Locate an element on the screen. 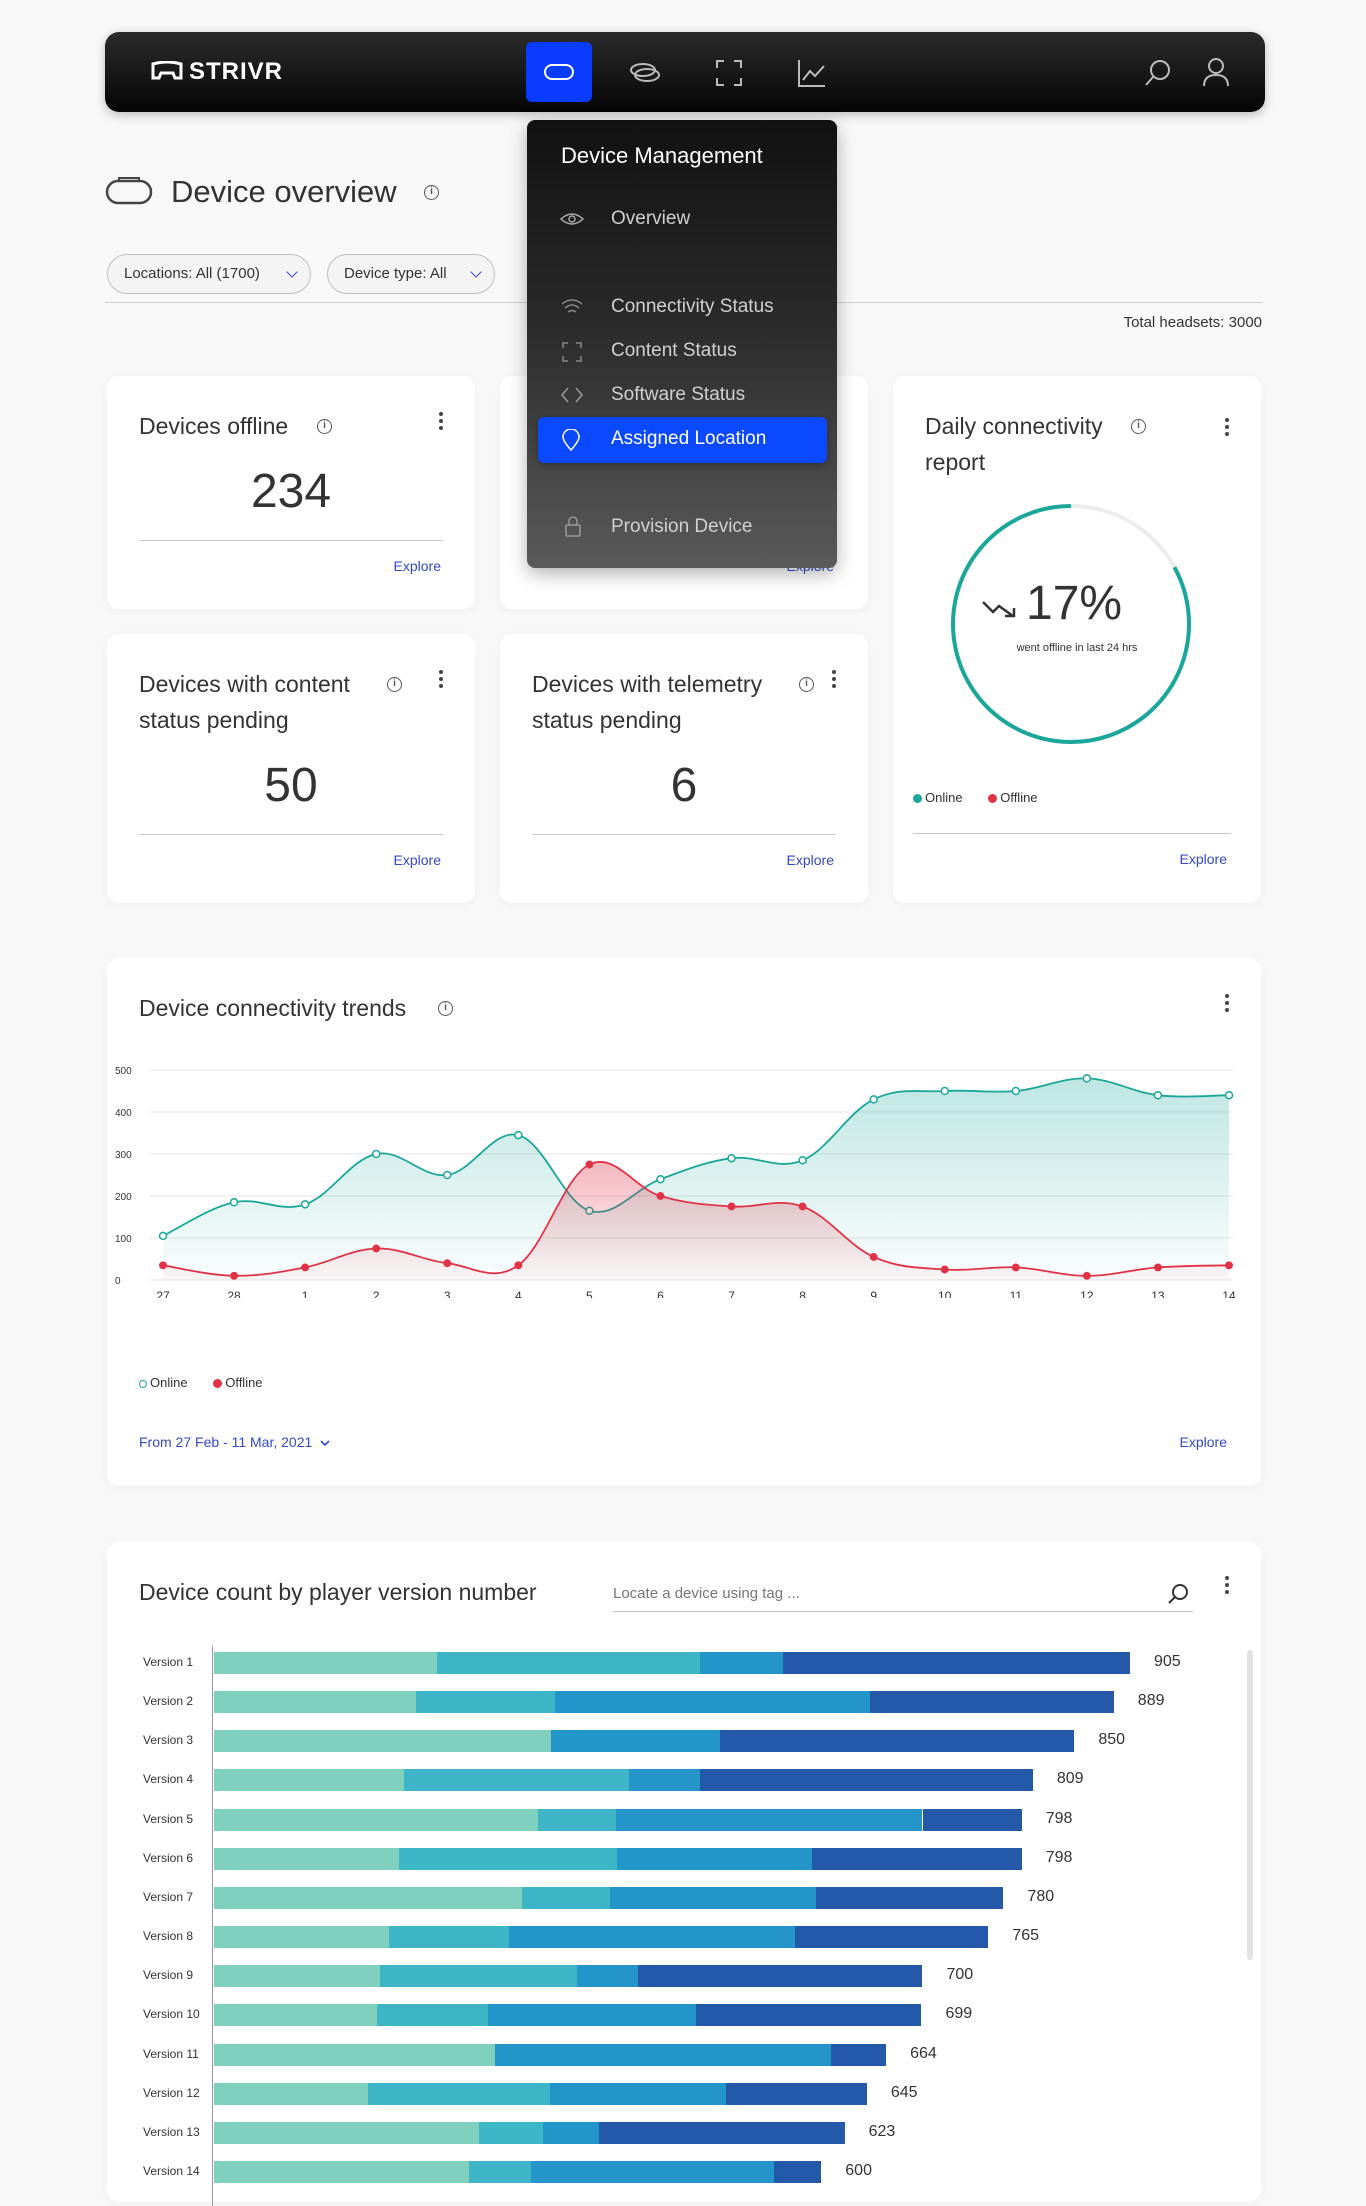 This screenshot has width=1366, height=2206. scrollbar is located at coordinates (1250, 1805).